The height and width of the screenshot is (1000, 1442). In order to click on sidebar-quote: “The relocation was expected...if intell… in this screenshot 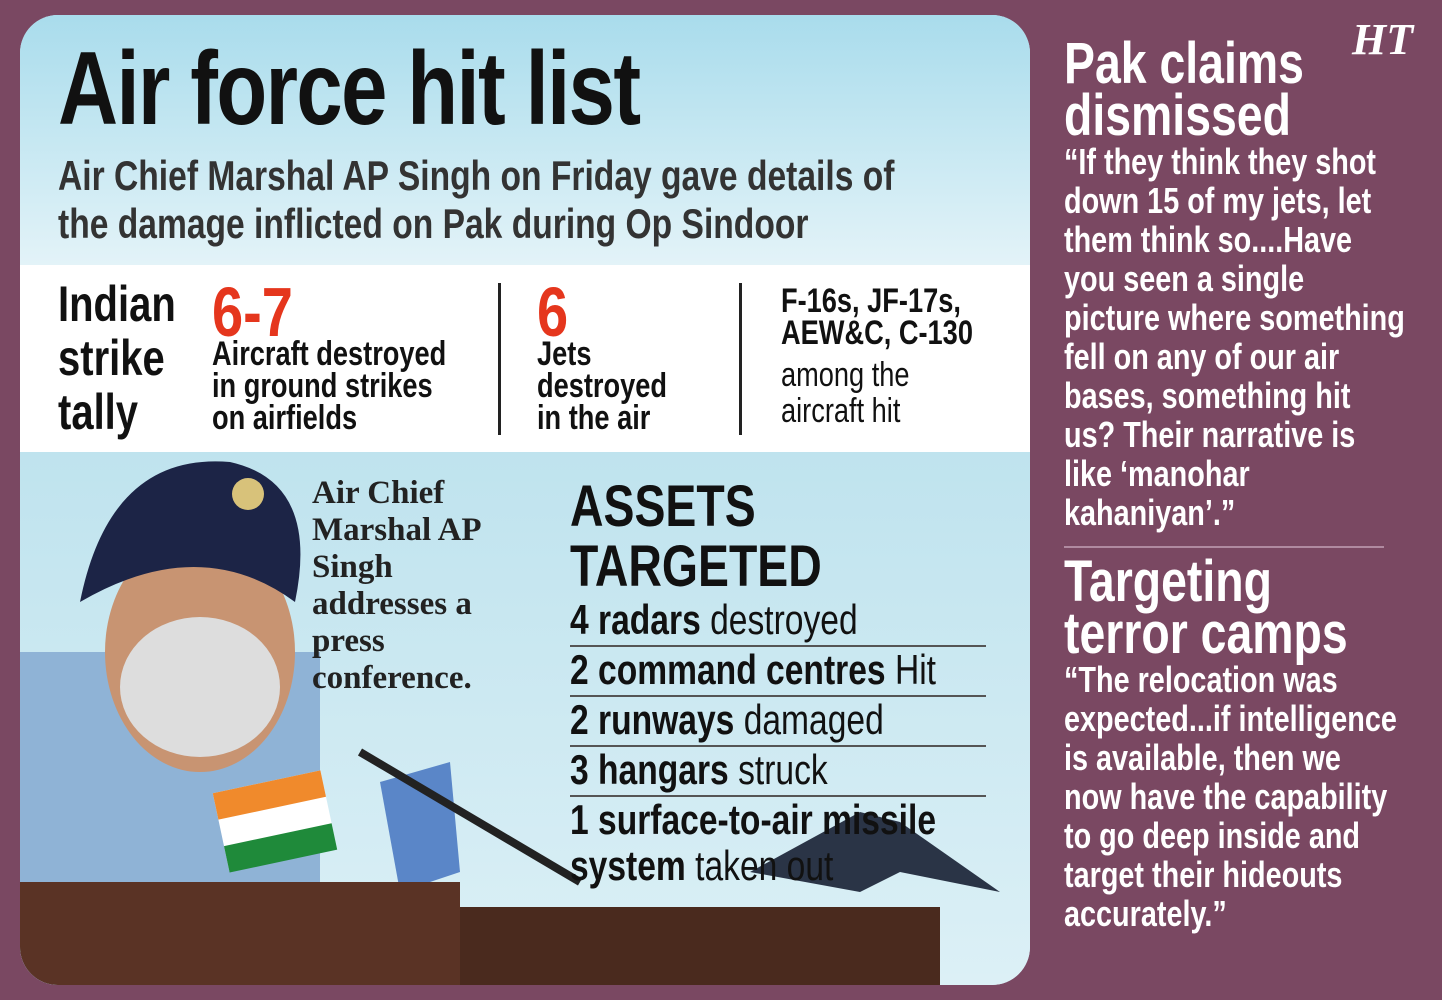, I will do `click(1230, 796)`.